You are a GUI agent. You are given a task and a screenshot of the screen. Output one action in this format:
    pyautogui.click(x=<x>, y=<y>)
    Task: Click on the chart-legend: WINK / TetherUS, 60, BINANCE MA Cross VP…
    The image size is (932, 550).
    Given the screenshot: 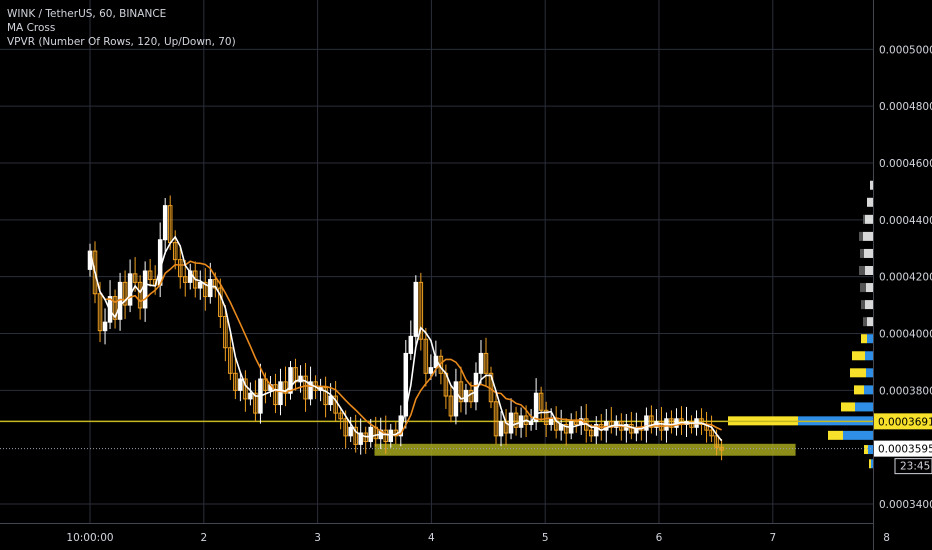 What is the action you would take?
    pyautogui.click(x=121, y=28)
    